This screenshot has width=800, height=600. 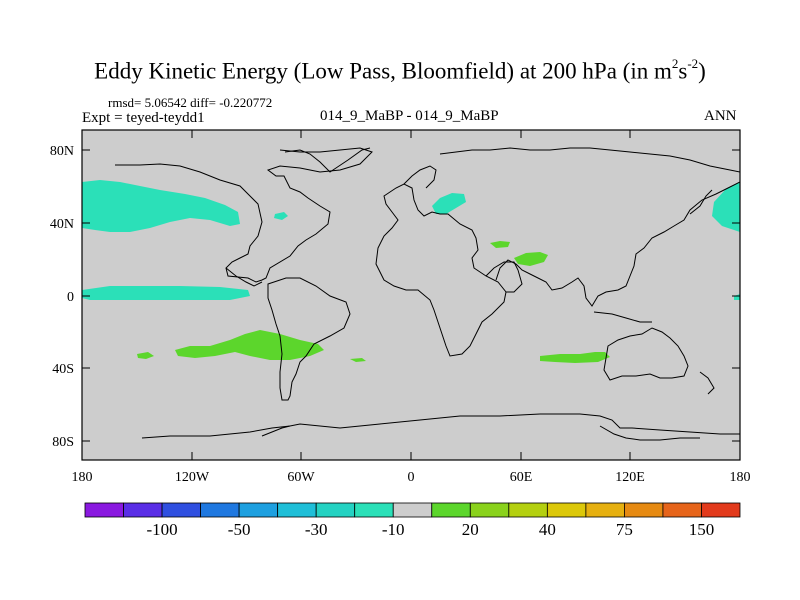 I want to click on lon-tick-120e: 120E, so click(x=630, y=477).